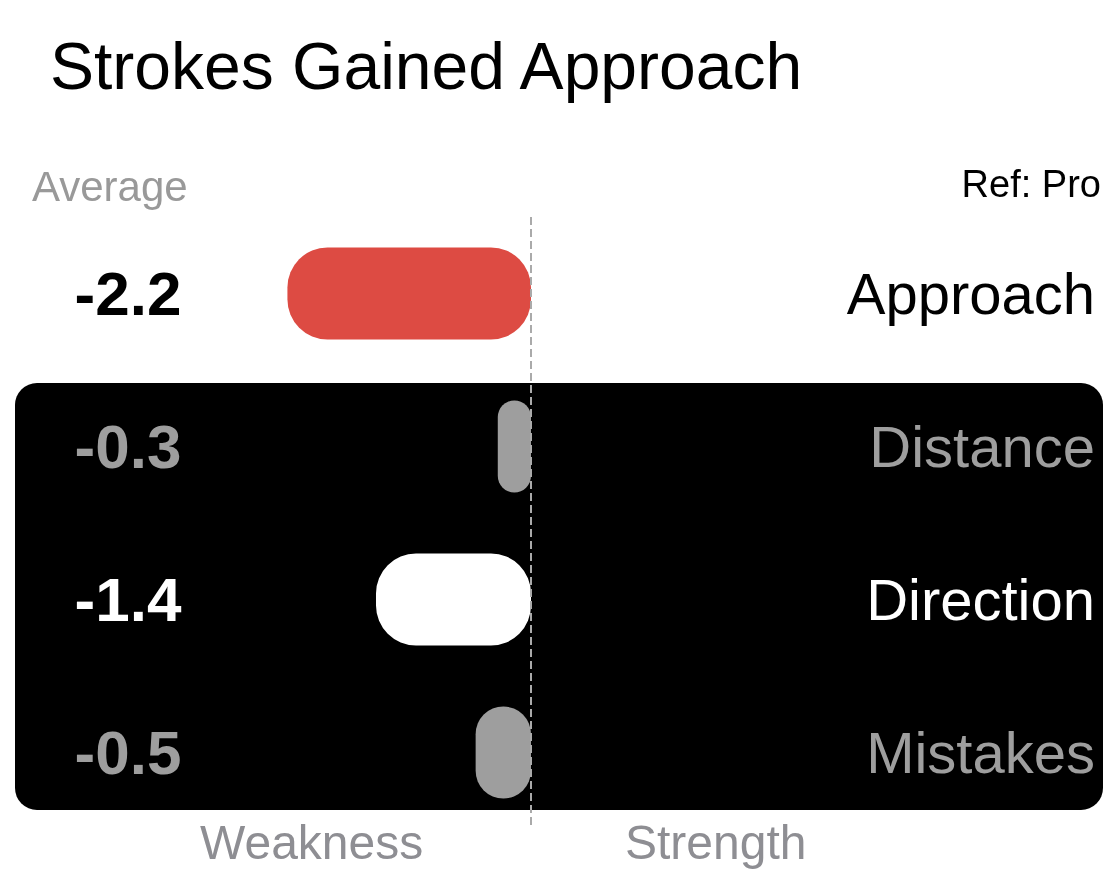 The width and height of the screenshot is (1119, 886). Describe the element at coordinates (110, 186) in the screenshot. I see `text: Average` at that location.